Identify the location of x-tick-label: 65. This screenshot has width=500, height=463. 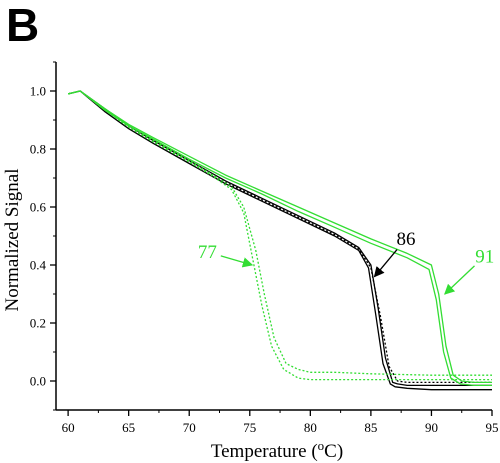
(128, 427).